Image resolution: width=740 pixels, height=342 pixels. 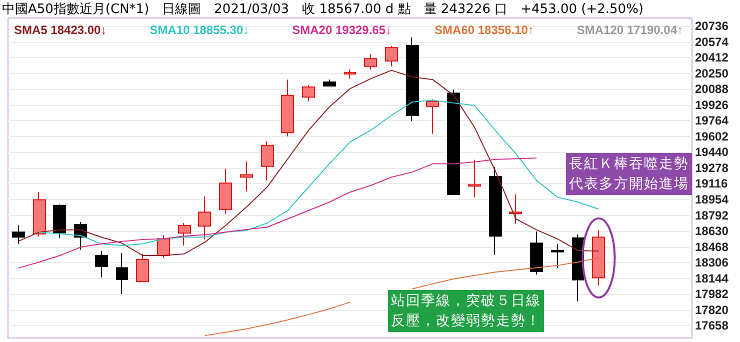 I want to click on y-tick-label: 17658, so click(x=712, y=325).